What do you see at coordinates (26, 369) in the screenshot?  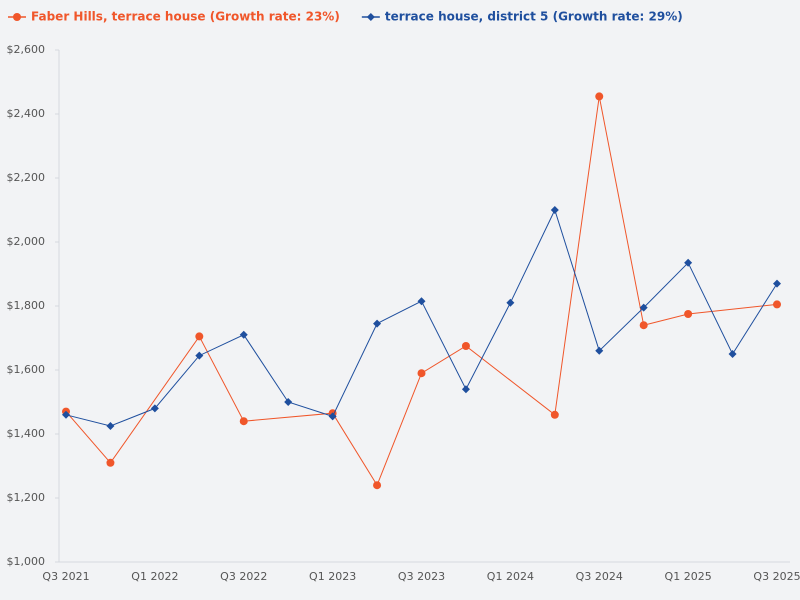 I see `y-tick-label: $1,600` at bounding box center [26, 369].